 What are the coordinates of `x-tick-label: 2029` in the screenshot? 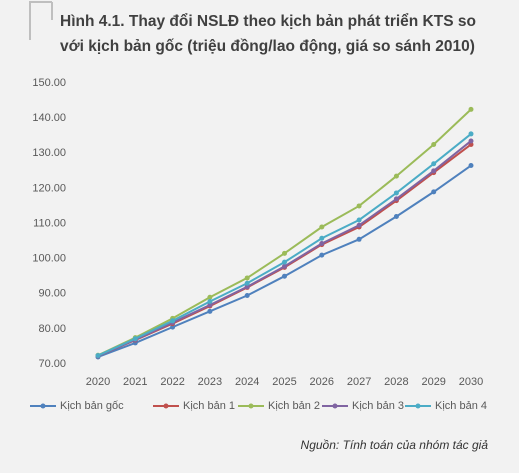 It's located at (433, 382).